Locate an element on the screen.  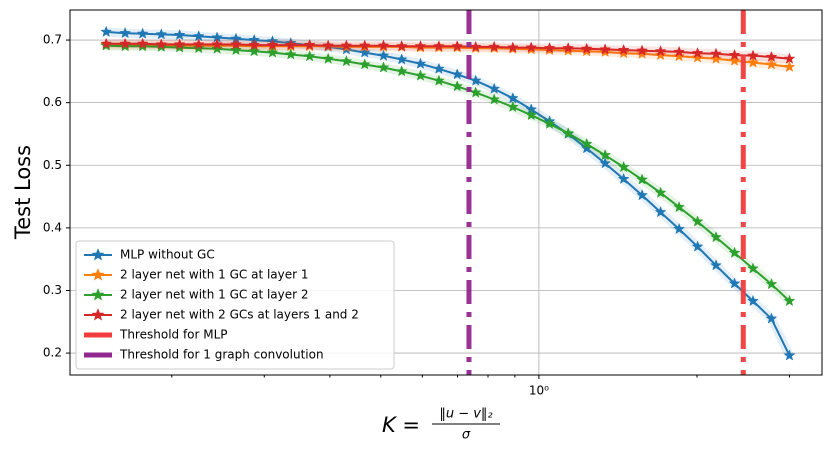
legend-label: Threshold for 1 graph convolution is located at coordinates (221, 355).